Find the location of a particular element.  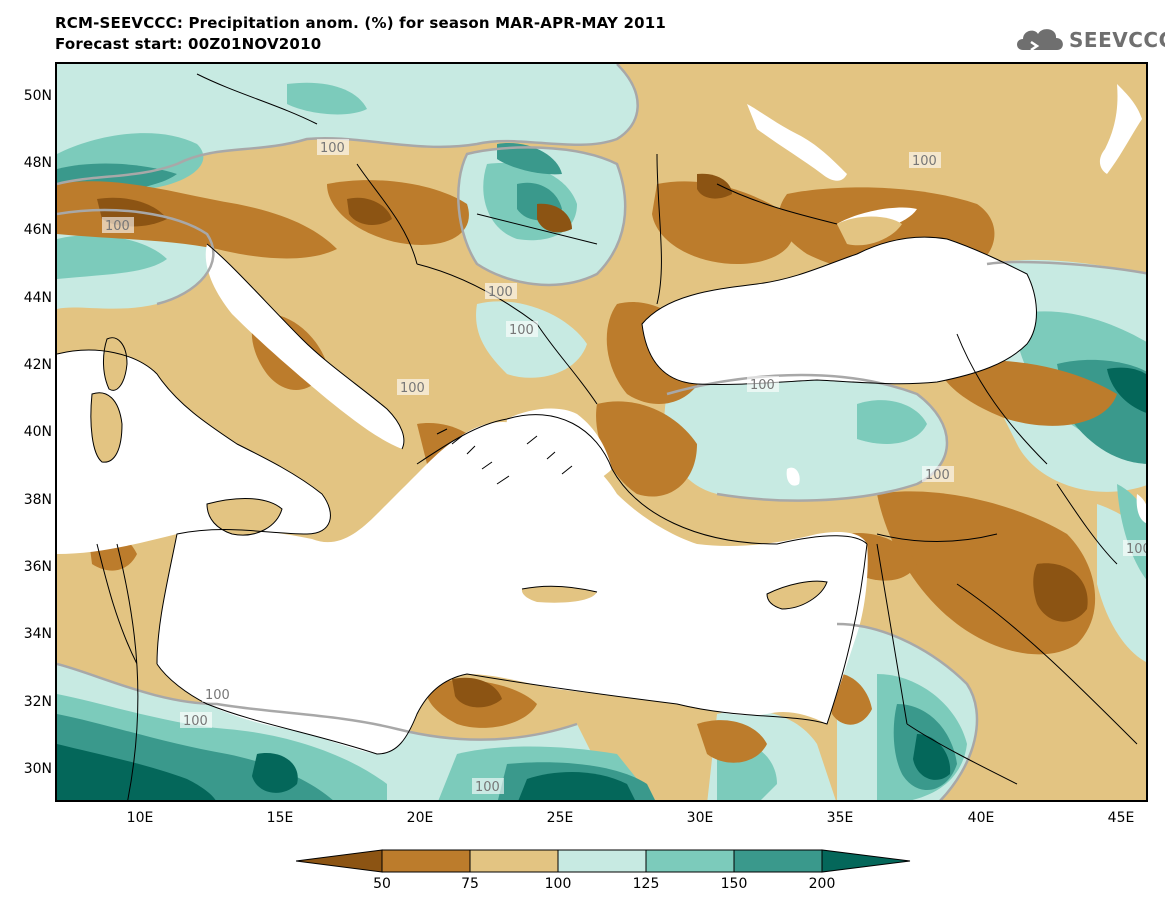

colorbar-label-150: 150 is located at coordinates (734, 884).